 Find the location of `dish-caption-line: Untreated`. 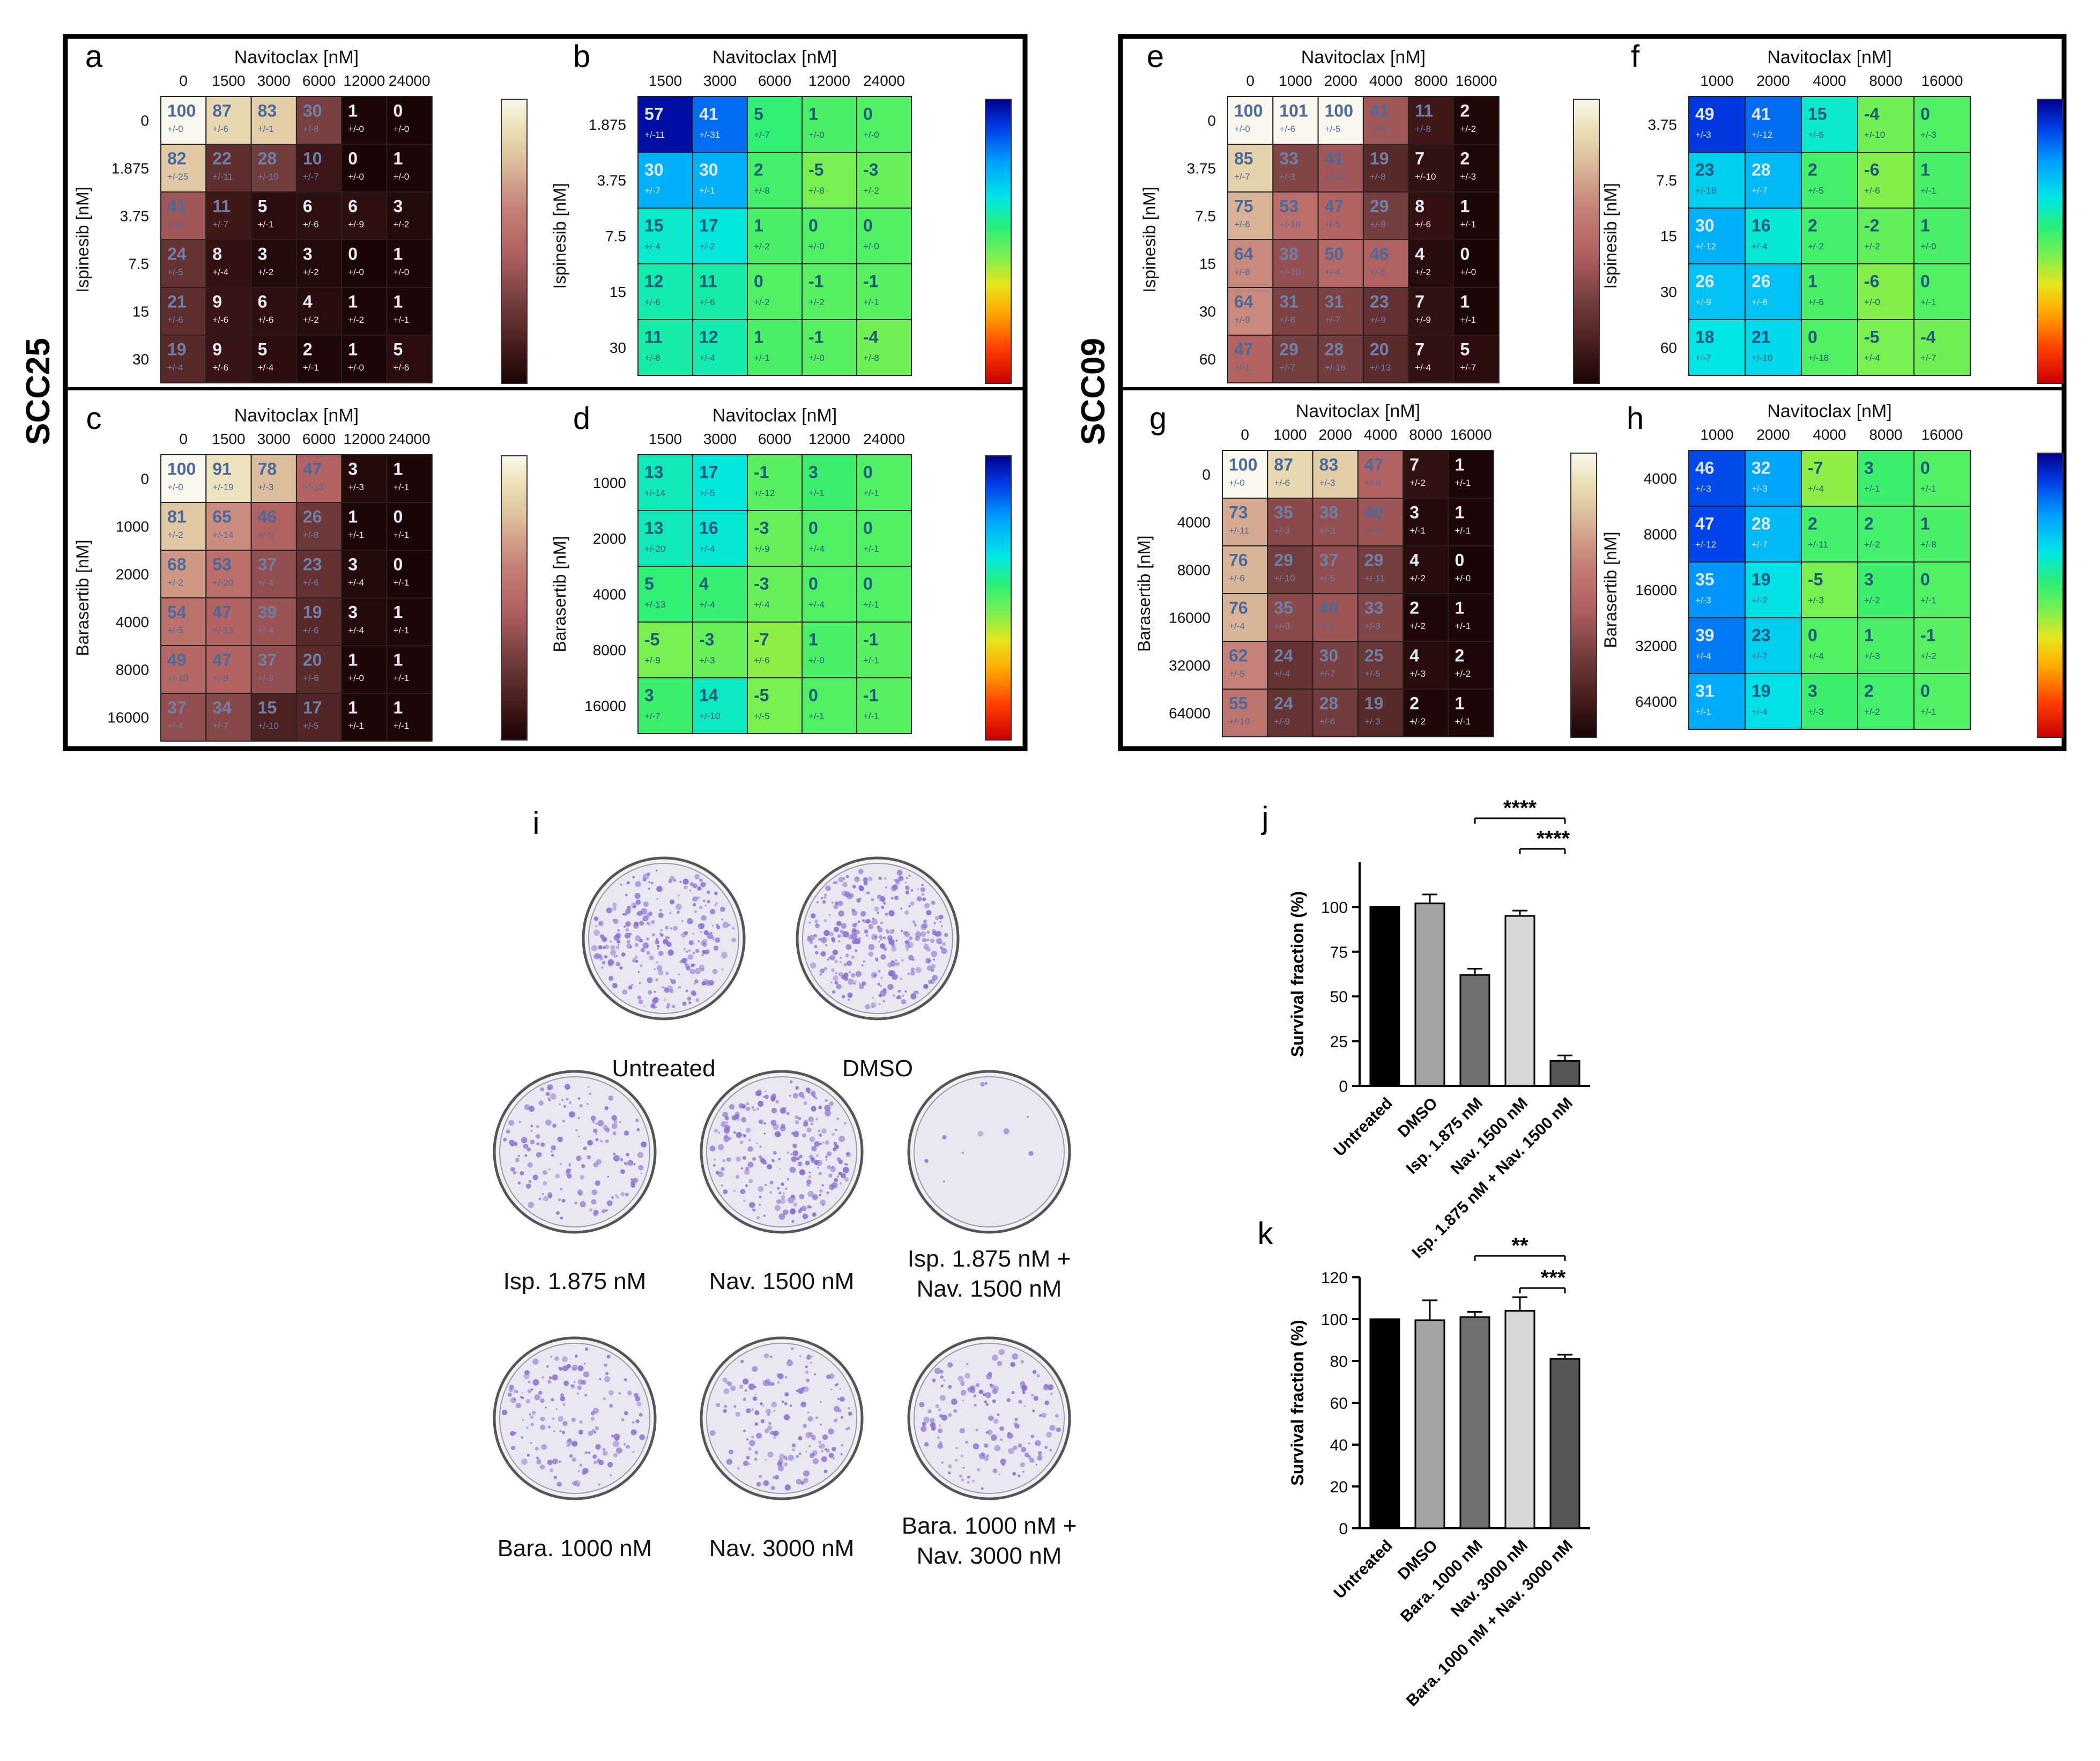

dish-caption-line: Untreated is located at coordinates (664, 1068).